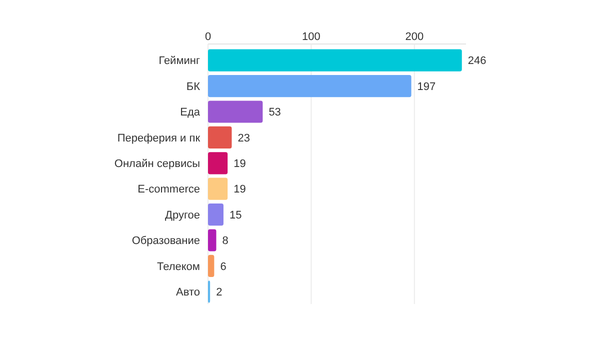 This screenshot has height=337, width=600. What do you see at coordinates (426, 86) in the screenshot?
I see `data-label: 197` at bounding box center [426, 86].